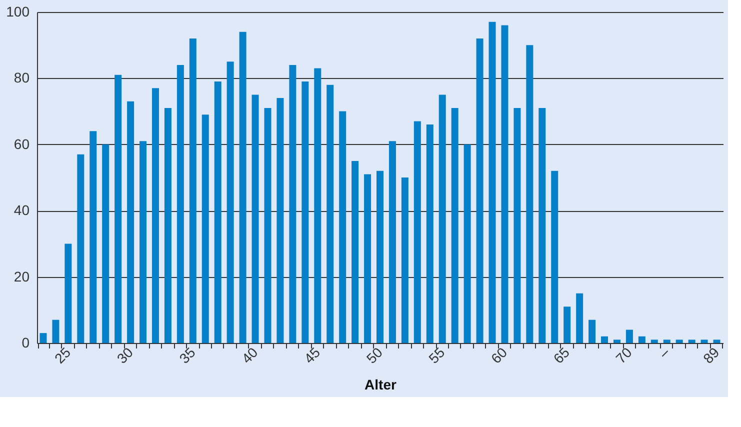 The image size is (741, 427). I want to click on y-tick-label: 80, so click(22, 78).